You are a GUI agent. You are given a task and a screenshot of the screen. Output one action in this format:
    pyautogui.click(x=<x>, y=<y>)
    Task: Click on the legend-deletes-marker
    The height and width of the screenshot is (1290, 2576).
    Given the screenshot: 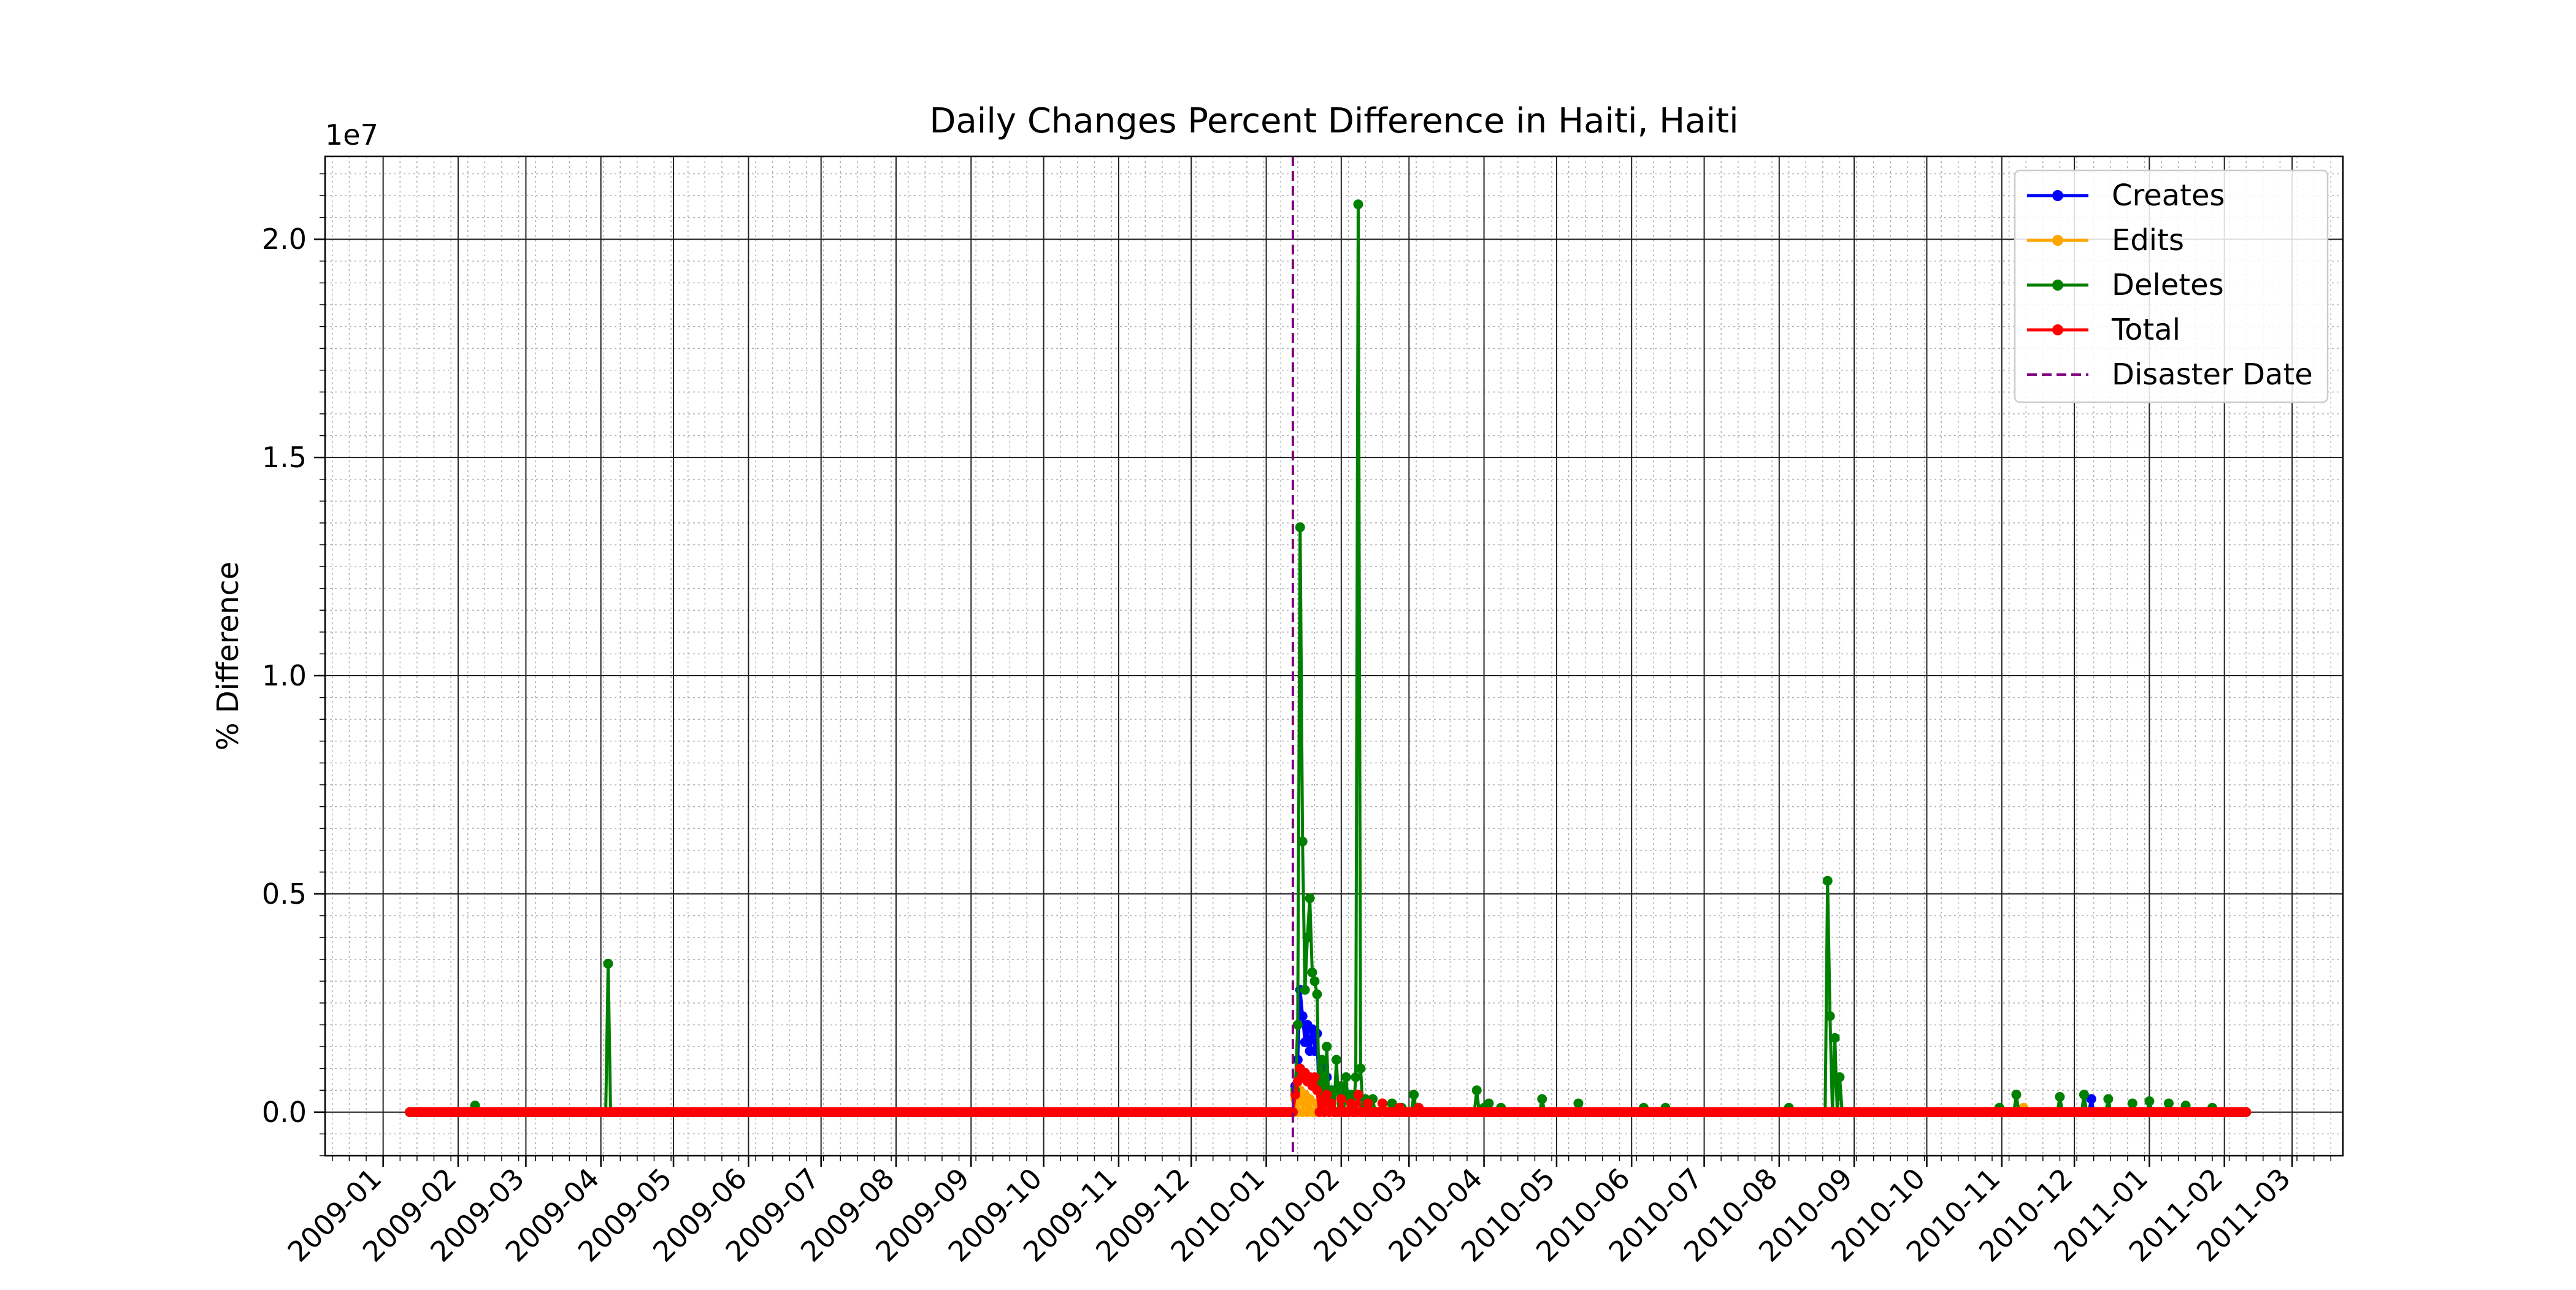 What is the action you would take?
    pyautogui.click(x=2057, y=285)
    